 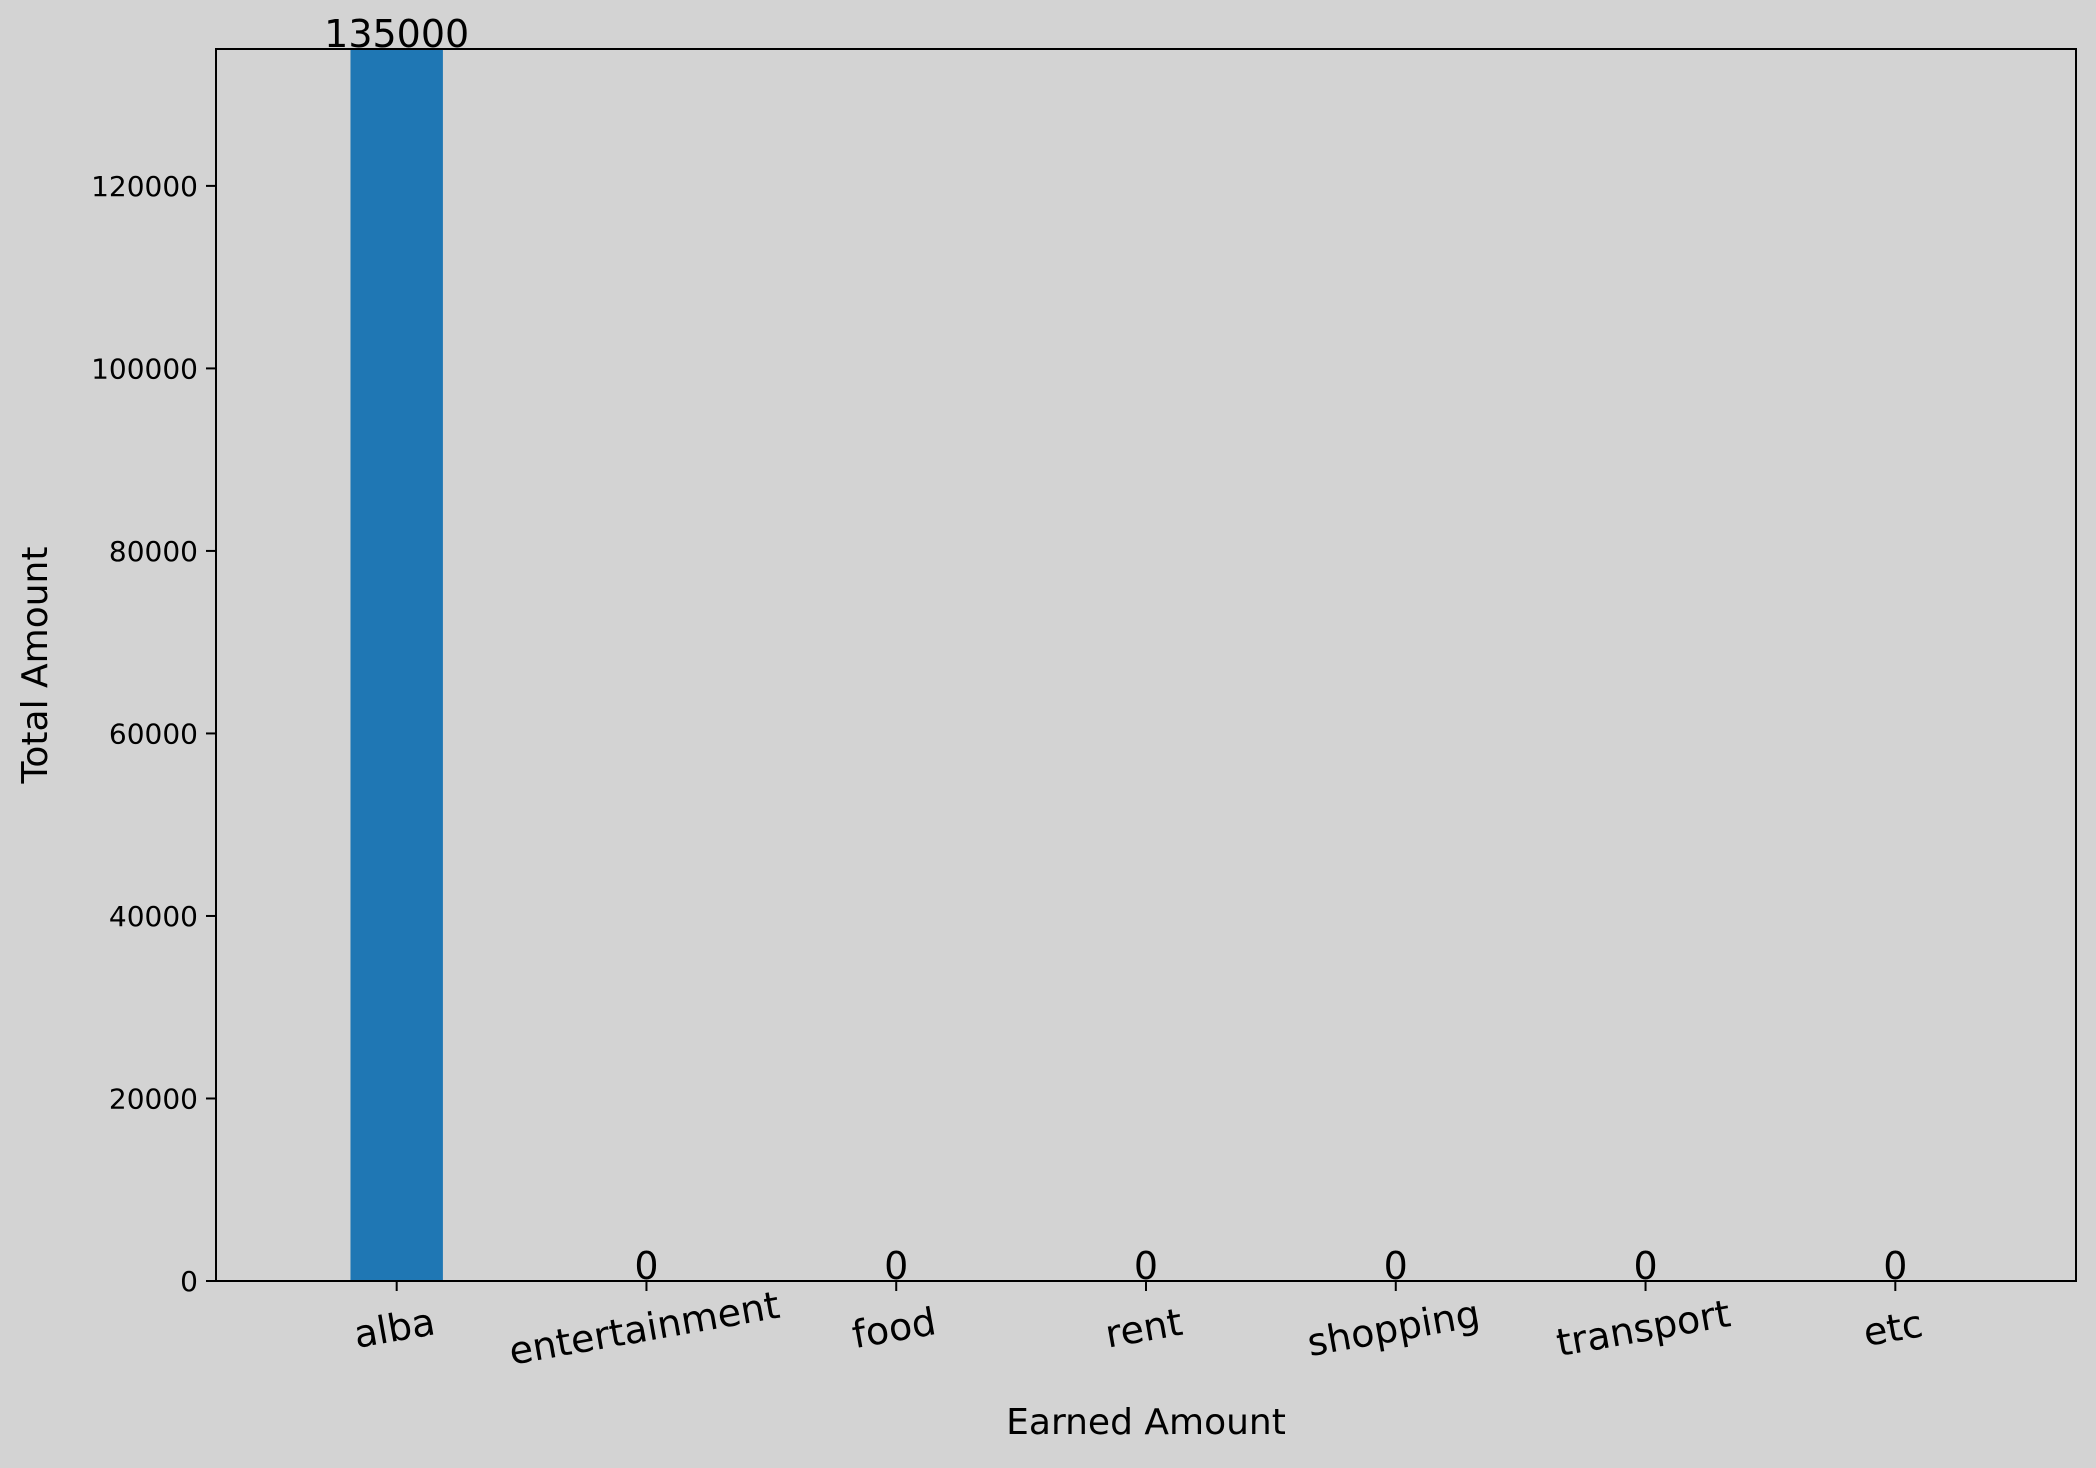 What do you see at coordinates (894, 1328) in the screenshot?
I see `x-tick-label-food: food` at bounding box center [894, 1328].